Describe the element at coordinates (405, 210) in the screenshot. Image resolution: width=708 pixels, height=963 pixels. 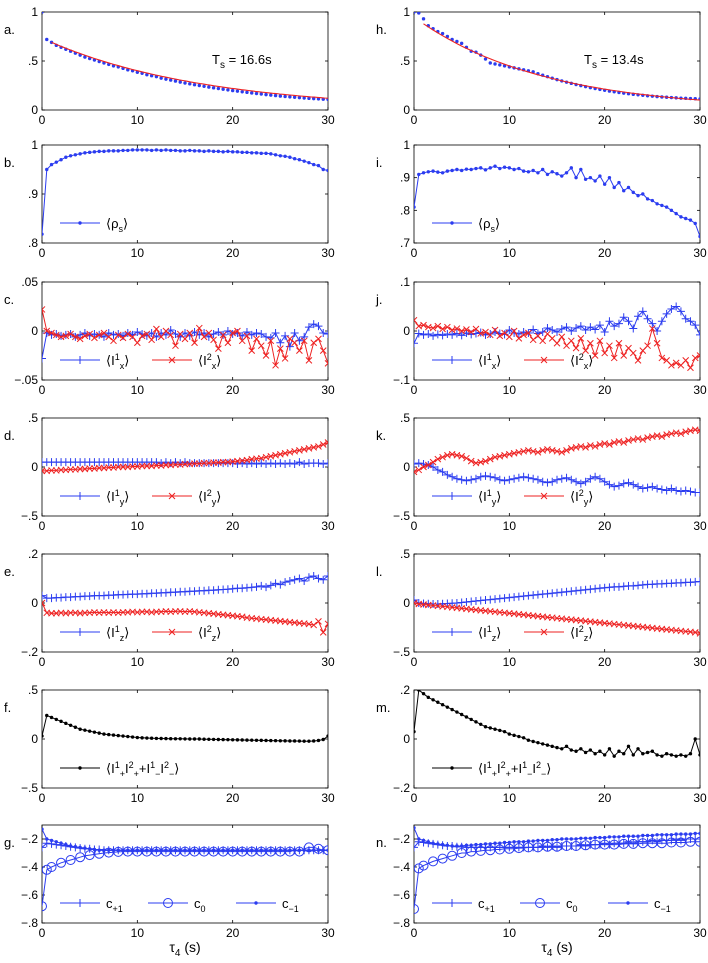
I see `y-tick-label: .8` at that location.